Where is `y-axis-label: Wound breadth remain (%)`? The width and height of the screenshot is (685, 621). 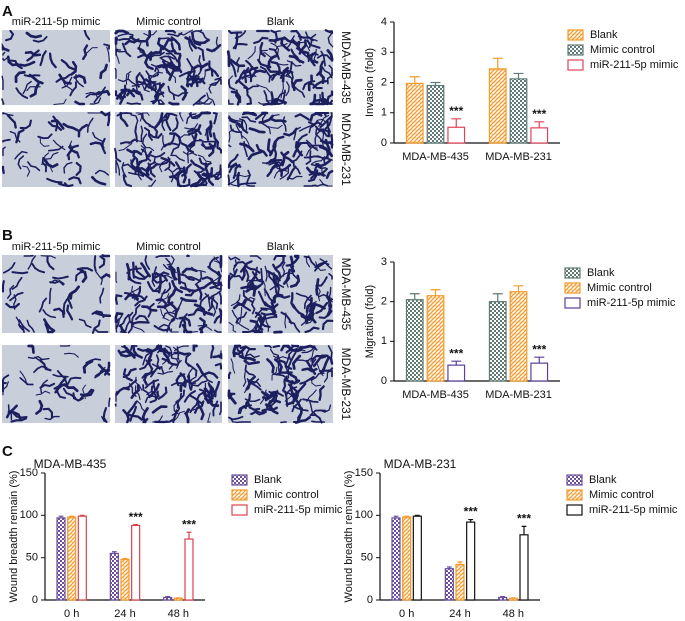 y-axis-label: Wound breadth remain (%) is located at coordinates (14, 537).